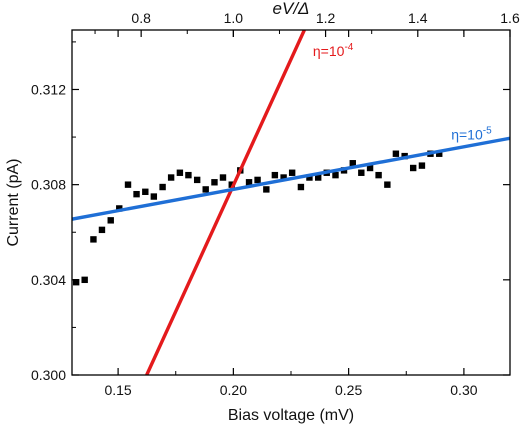 The image size is (521, 429). Describe the element at coordinates (291, 9) in the screenshot. I see `top-axis-title: eV/Δ` at that location.